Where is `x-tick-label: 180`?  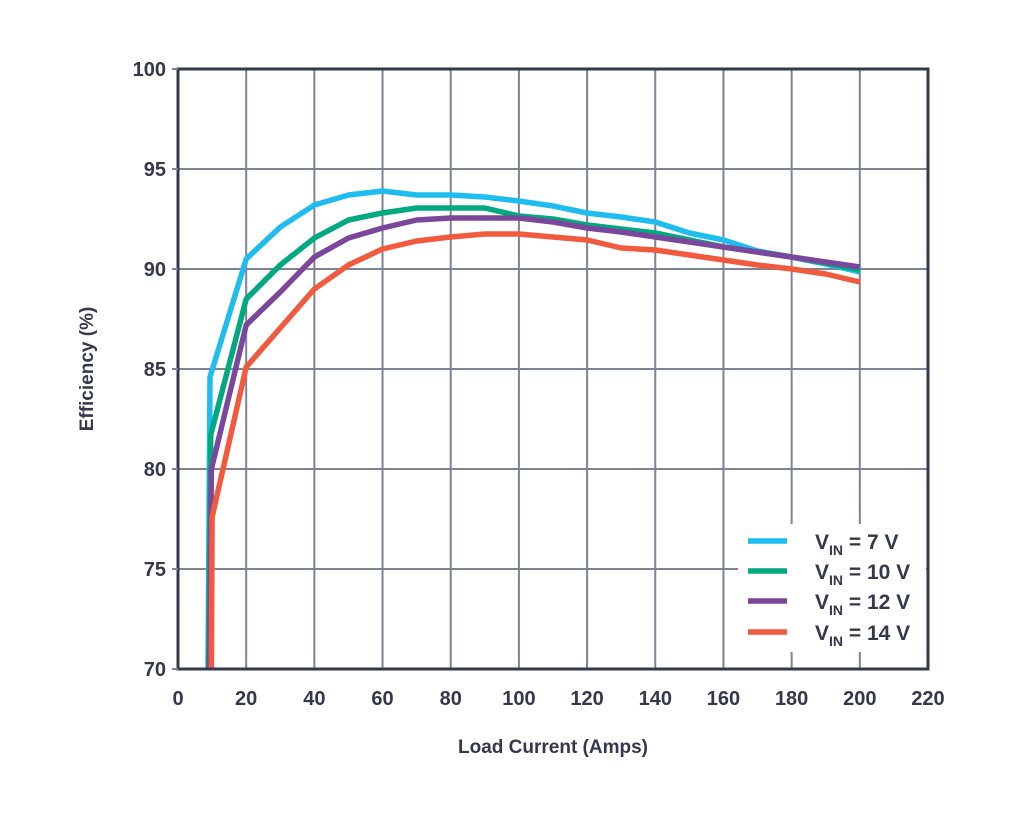
x-tick-label: 180 is located at coordinates (791, 699).